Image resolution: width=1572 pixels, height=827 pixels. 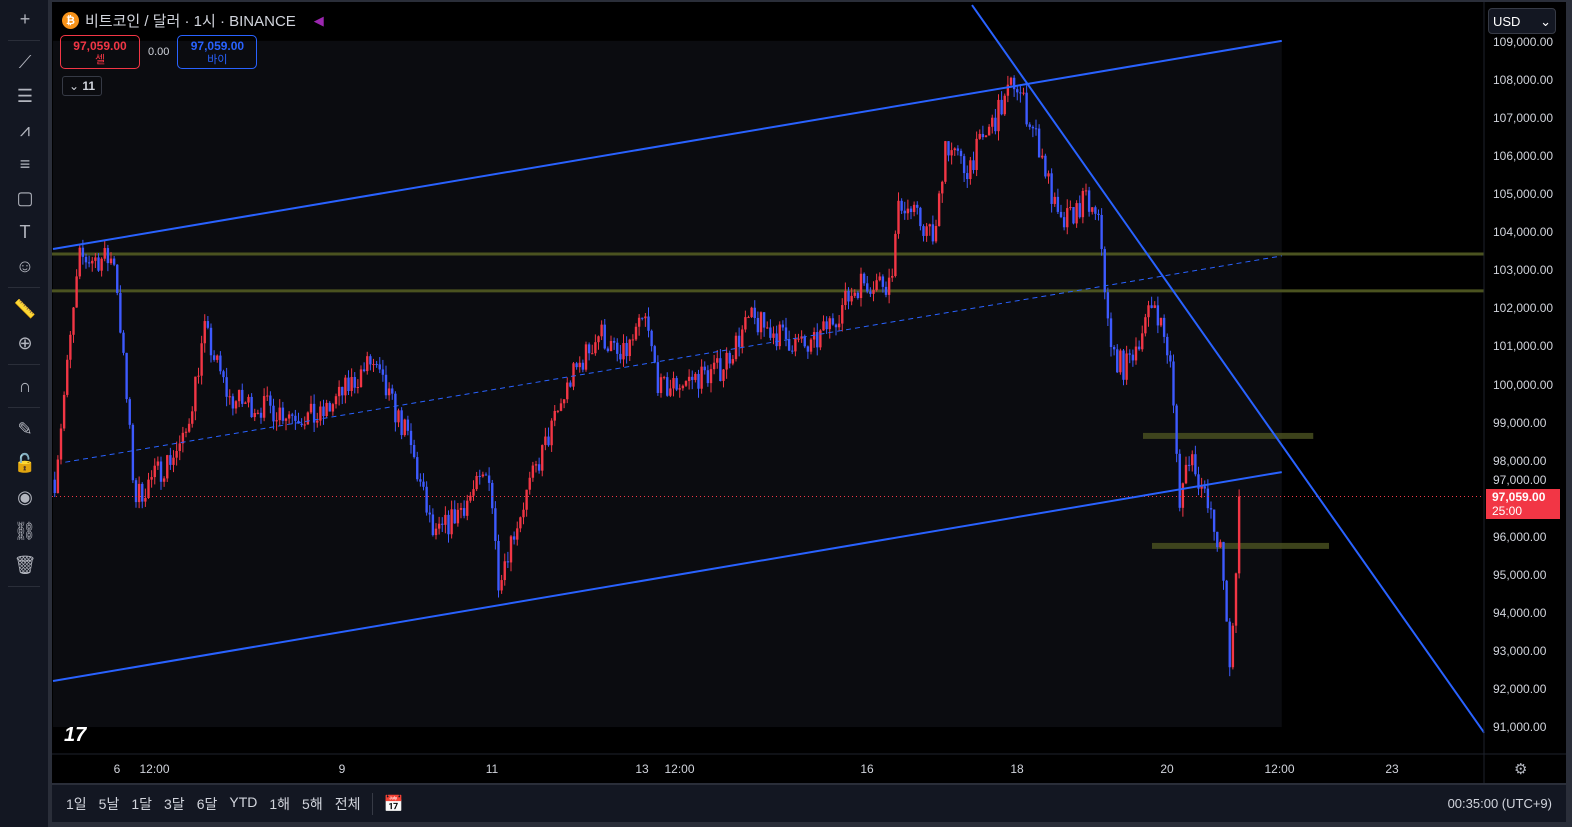 I want to click on range-button: 3달, so click(x=174, y=803).